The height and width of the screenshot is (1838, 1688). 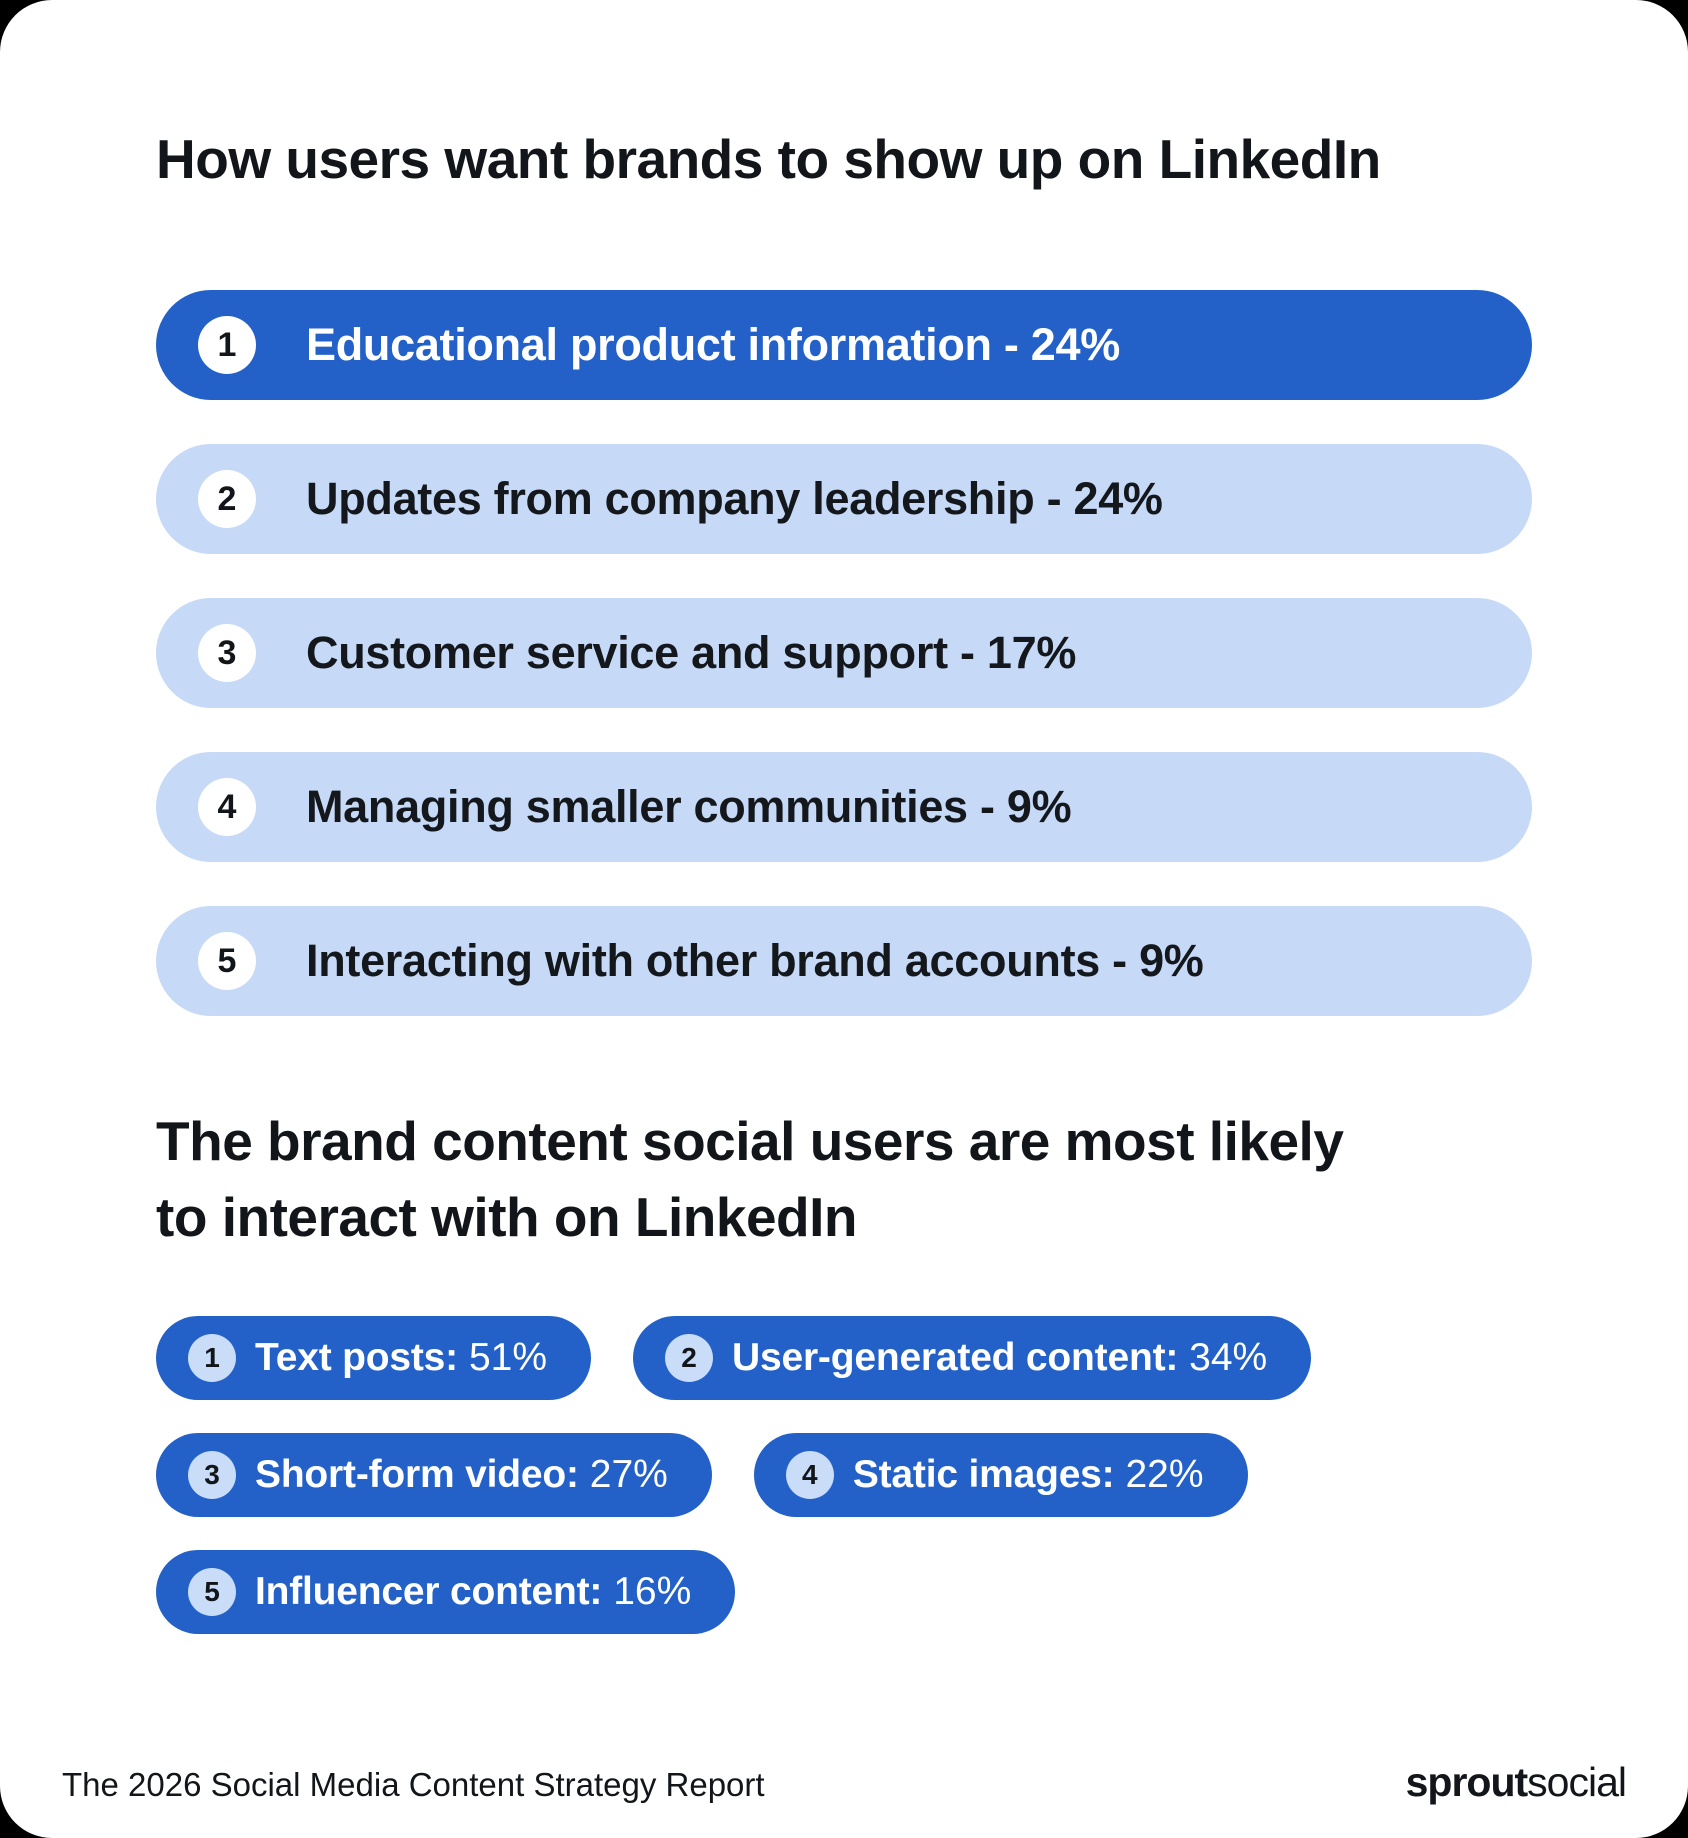 I want to click on content-pill-2-value: 34%, so click(x=1228, y=1357).